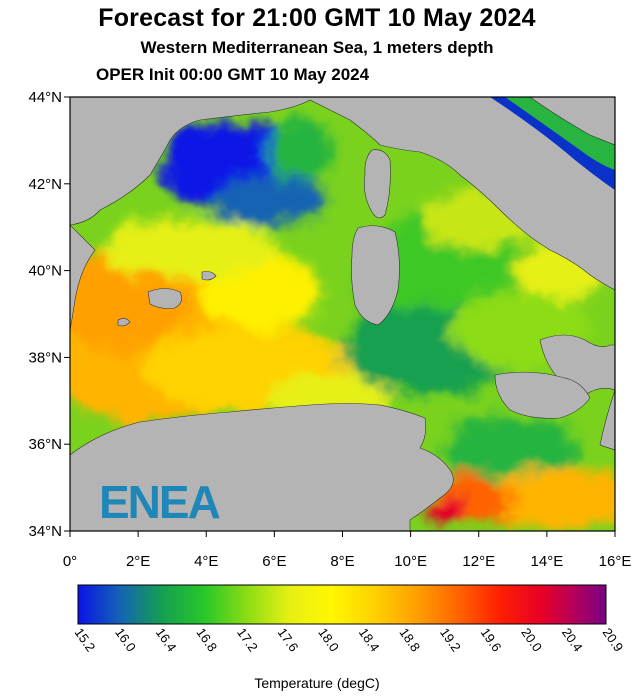 This screenshot has height=700, width=634. I want to click on enea-logo: ENEA, so click(160, 502).